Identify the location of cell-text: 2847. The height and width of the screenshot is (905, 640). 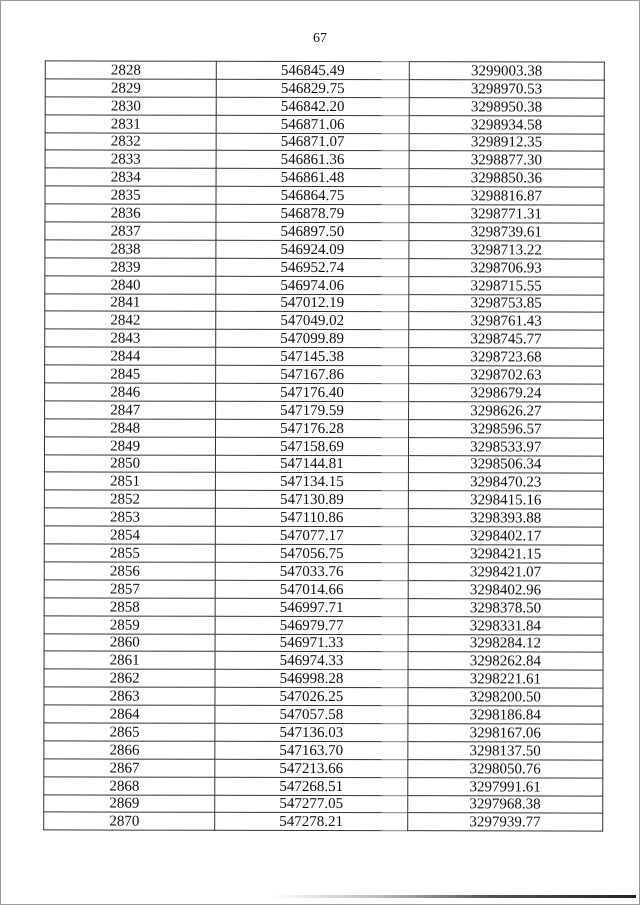
(125, 410).